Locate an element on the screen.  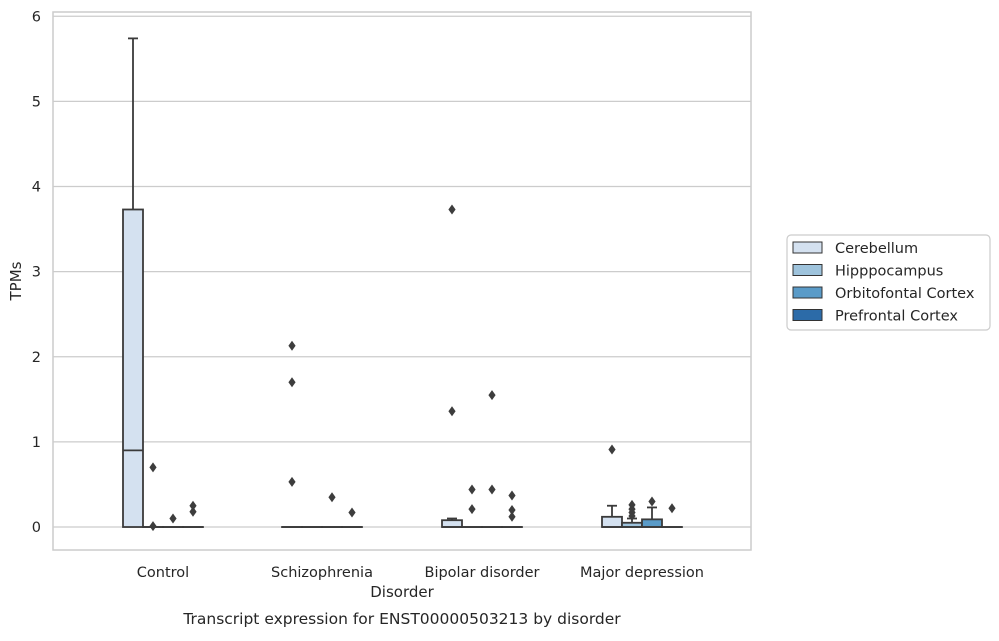
y-tick-label: 1 is located at coordinates (36, 443).